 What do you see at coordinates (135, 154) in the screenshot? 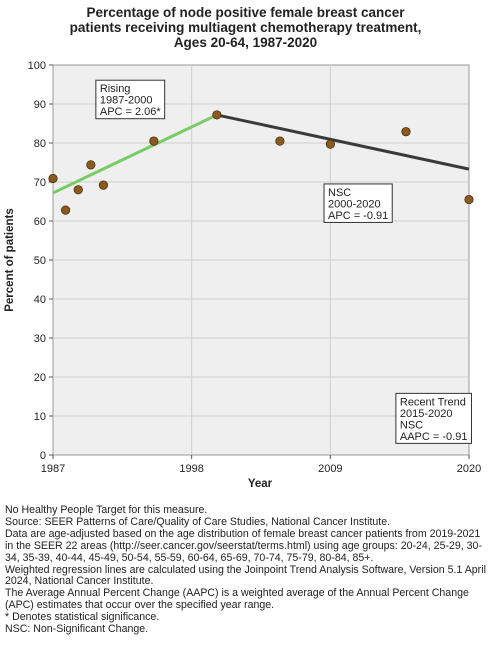
I see `trend-line-rising` at bounding box center [135, 154].